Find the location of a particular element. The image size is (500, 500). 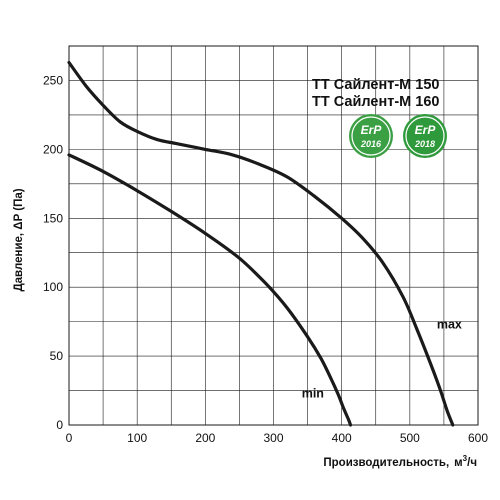

y-tick-label: 100 is located at coordinates (53, 287).